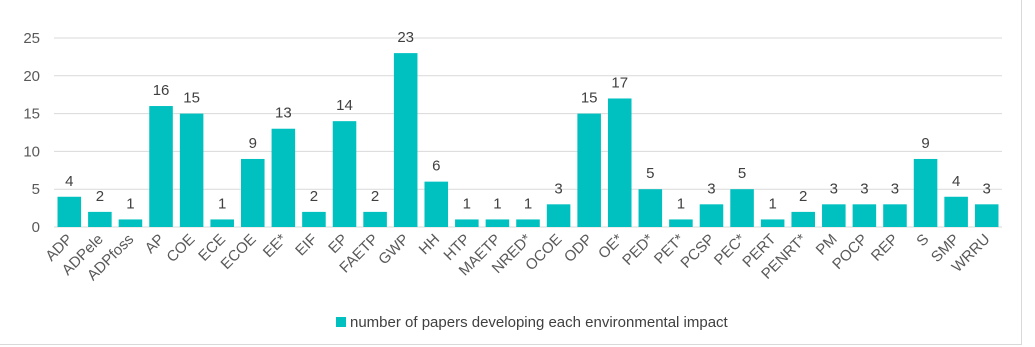 Image resolution: width=1035 pixels, height=347 pixels. Describe the element at coordinates (341, 322) in the screenshot. I see `legend-swatch` at that location.